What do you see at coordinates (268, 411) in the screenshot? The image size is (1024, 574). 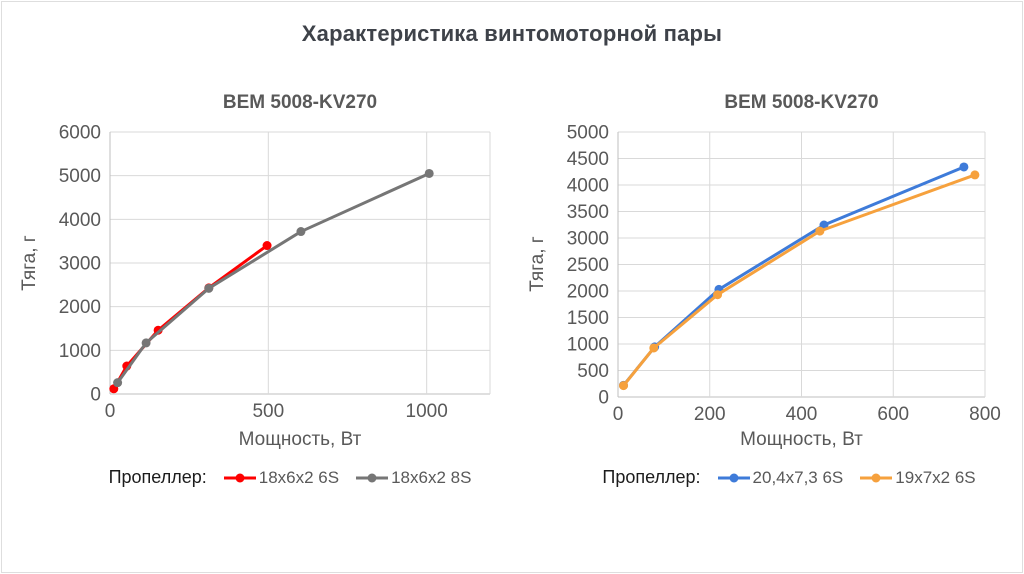 I see `x-tick-label: 500` at bounding box center [268, 411].